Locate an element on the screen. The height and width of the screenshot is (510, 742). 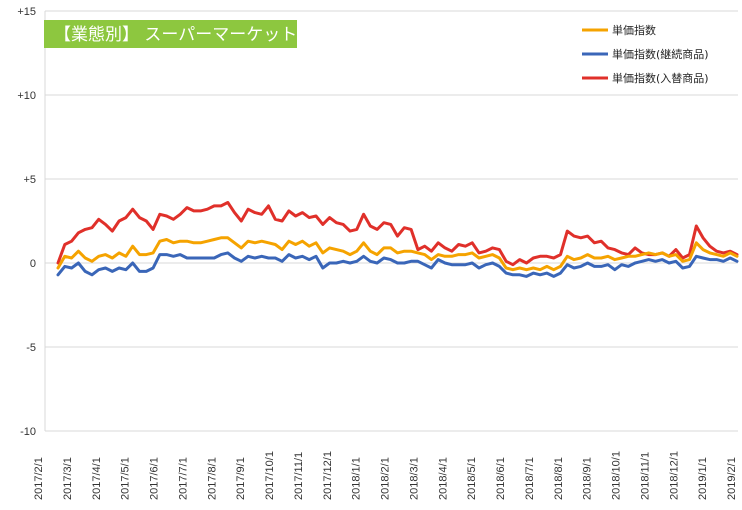
x-tick-label: 2018/4/1 is located at coordinates (443, 478).